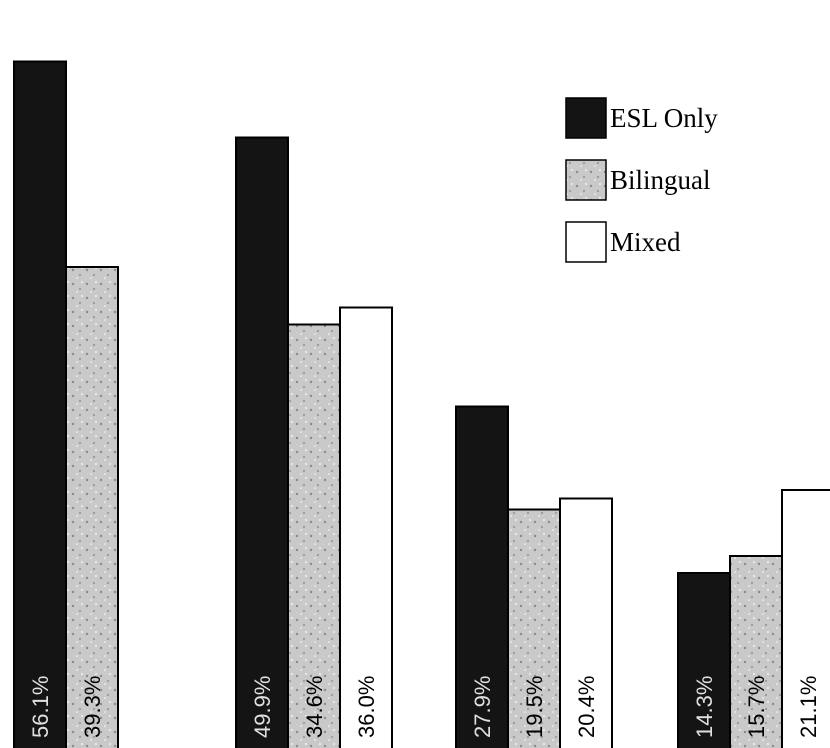  What do you see at coordinates (92, 707) in the screenshot?
I see `bar-label-2-1: 39.3%` at bounding box center [92, 707].